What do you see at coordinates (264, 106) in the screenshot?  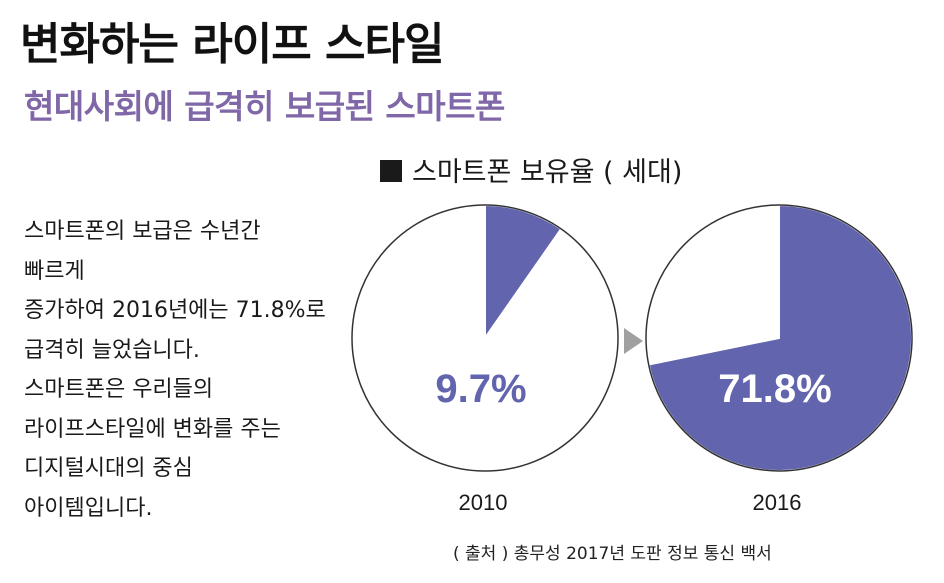 I see `page-subtitle: 현대사회에 급격히 보급된 스마트폰` at bounding box center [264, 106].